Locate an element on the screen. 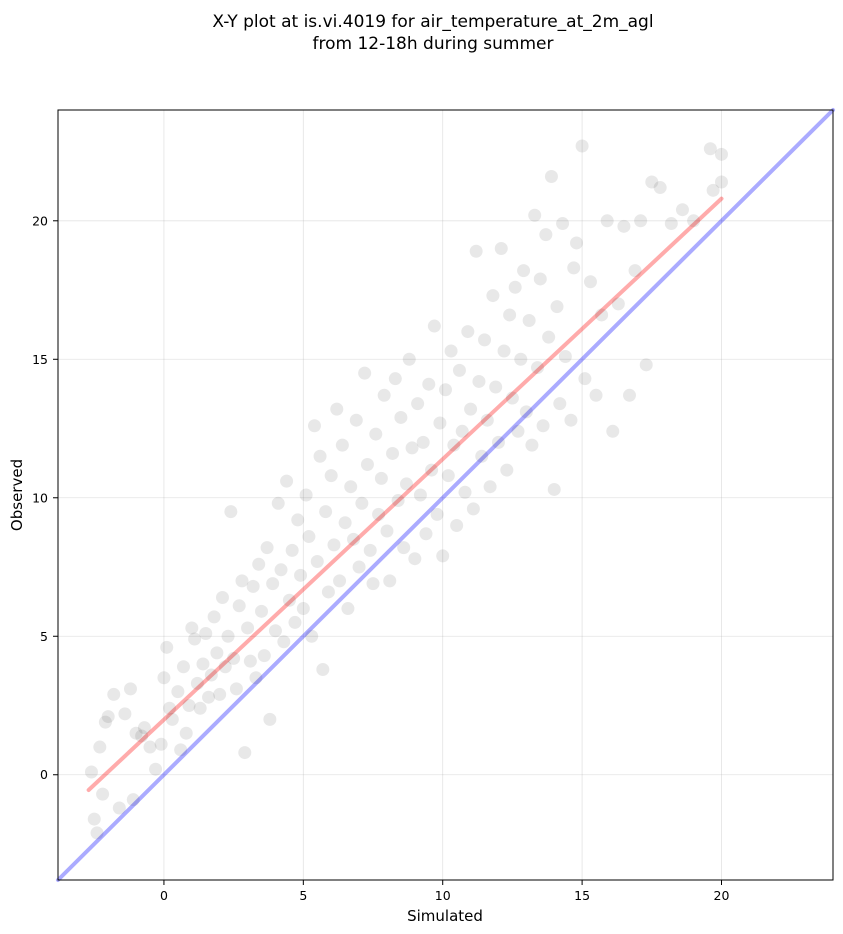  x-tick-label: 5 is located at coordinates (303, 895).